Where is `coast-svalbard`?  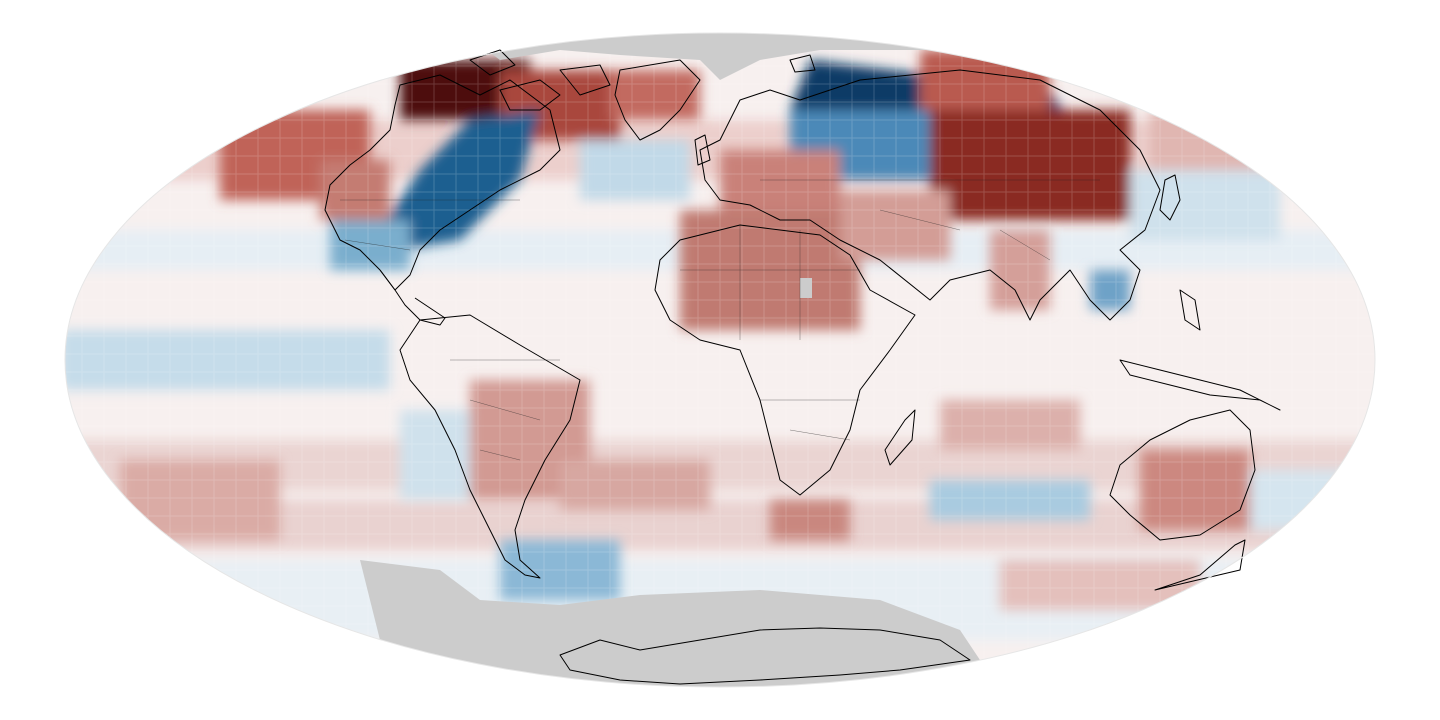
coast-svalbard is located at coordinates (802, 63).